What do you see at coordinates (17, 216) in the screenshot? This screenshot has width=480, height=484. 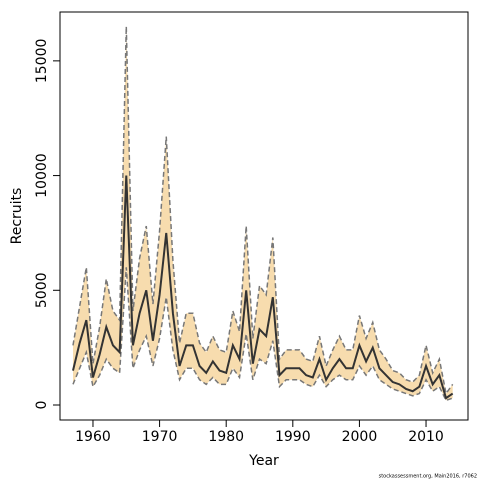 I see `y-axis-label: Recruits` at bounding box center [17, 216].